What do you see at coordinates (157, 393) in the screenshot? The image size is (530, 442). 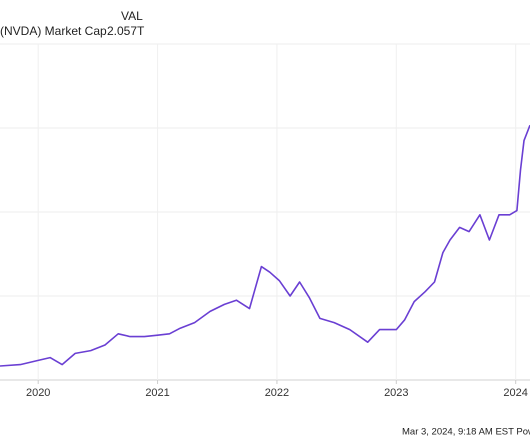 I see `x-tick-label: 2021` at bounding box center [157, 393].